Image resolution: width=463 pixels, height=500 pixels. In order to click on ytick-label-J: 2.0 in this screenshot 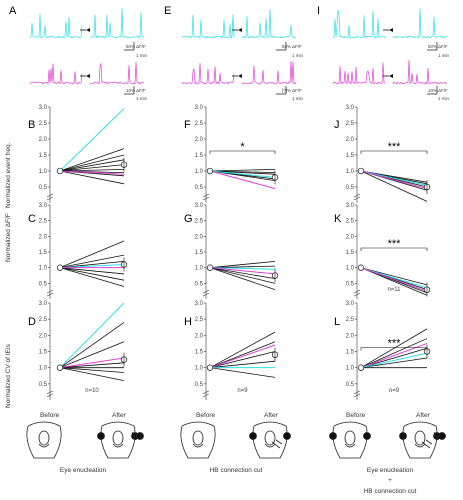, I will do `click(350, 140)`.